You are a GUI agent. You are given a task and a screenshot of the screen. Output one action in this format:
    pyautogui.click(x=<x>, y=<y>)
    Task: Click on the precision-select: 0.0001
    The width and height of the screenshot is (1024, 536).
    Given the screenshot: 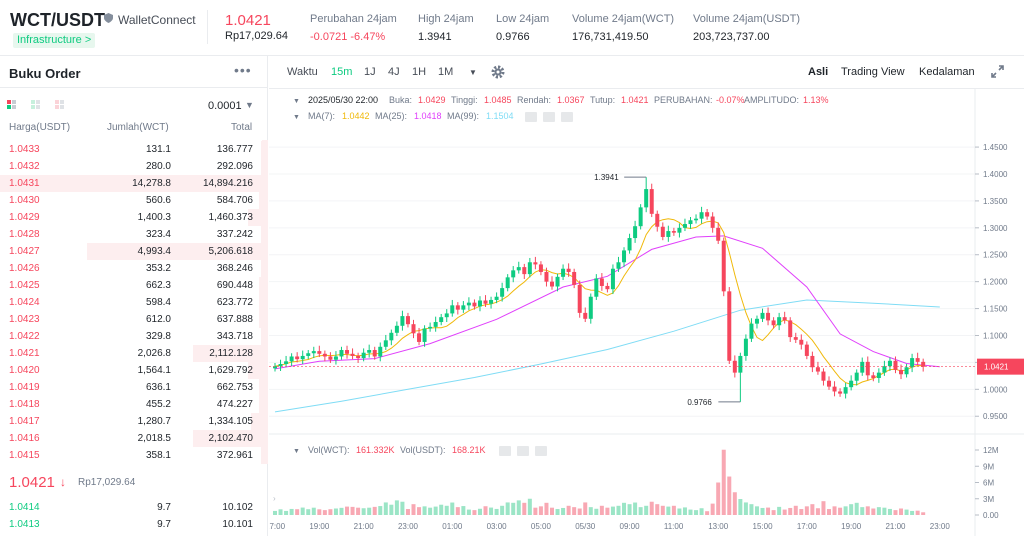 What is the action you would take?
    pyautogui.click(x=225, y=106)
    